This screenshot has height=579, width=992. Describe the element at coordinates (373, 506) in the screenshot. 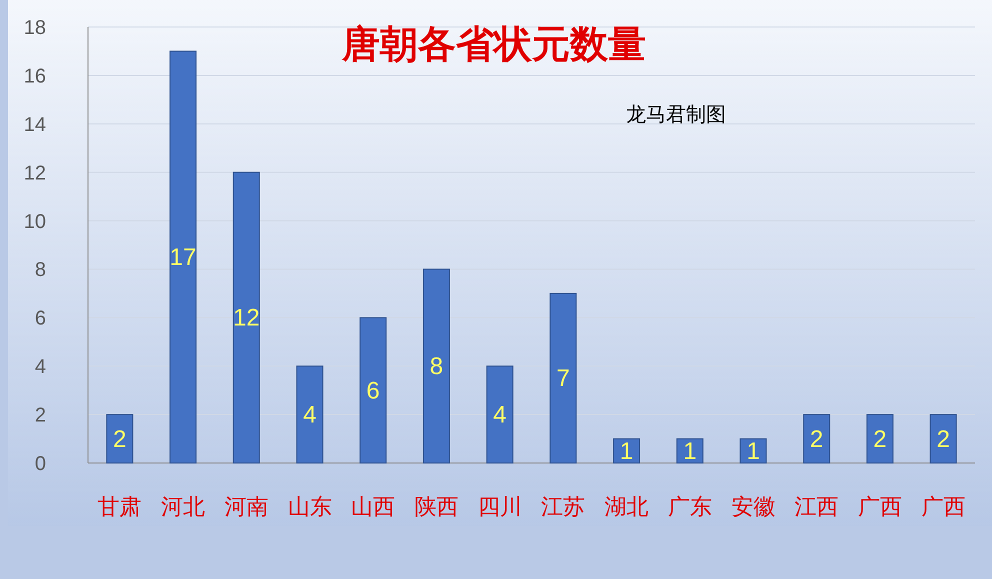

I see `x-tick-label: 山西` at that location.